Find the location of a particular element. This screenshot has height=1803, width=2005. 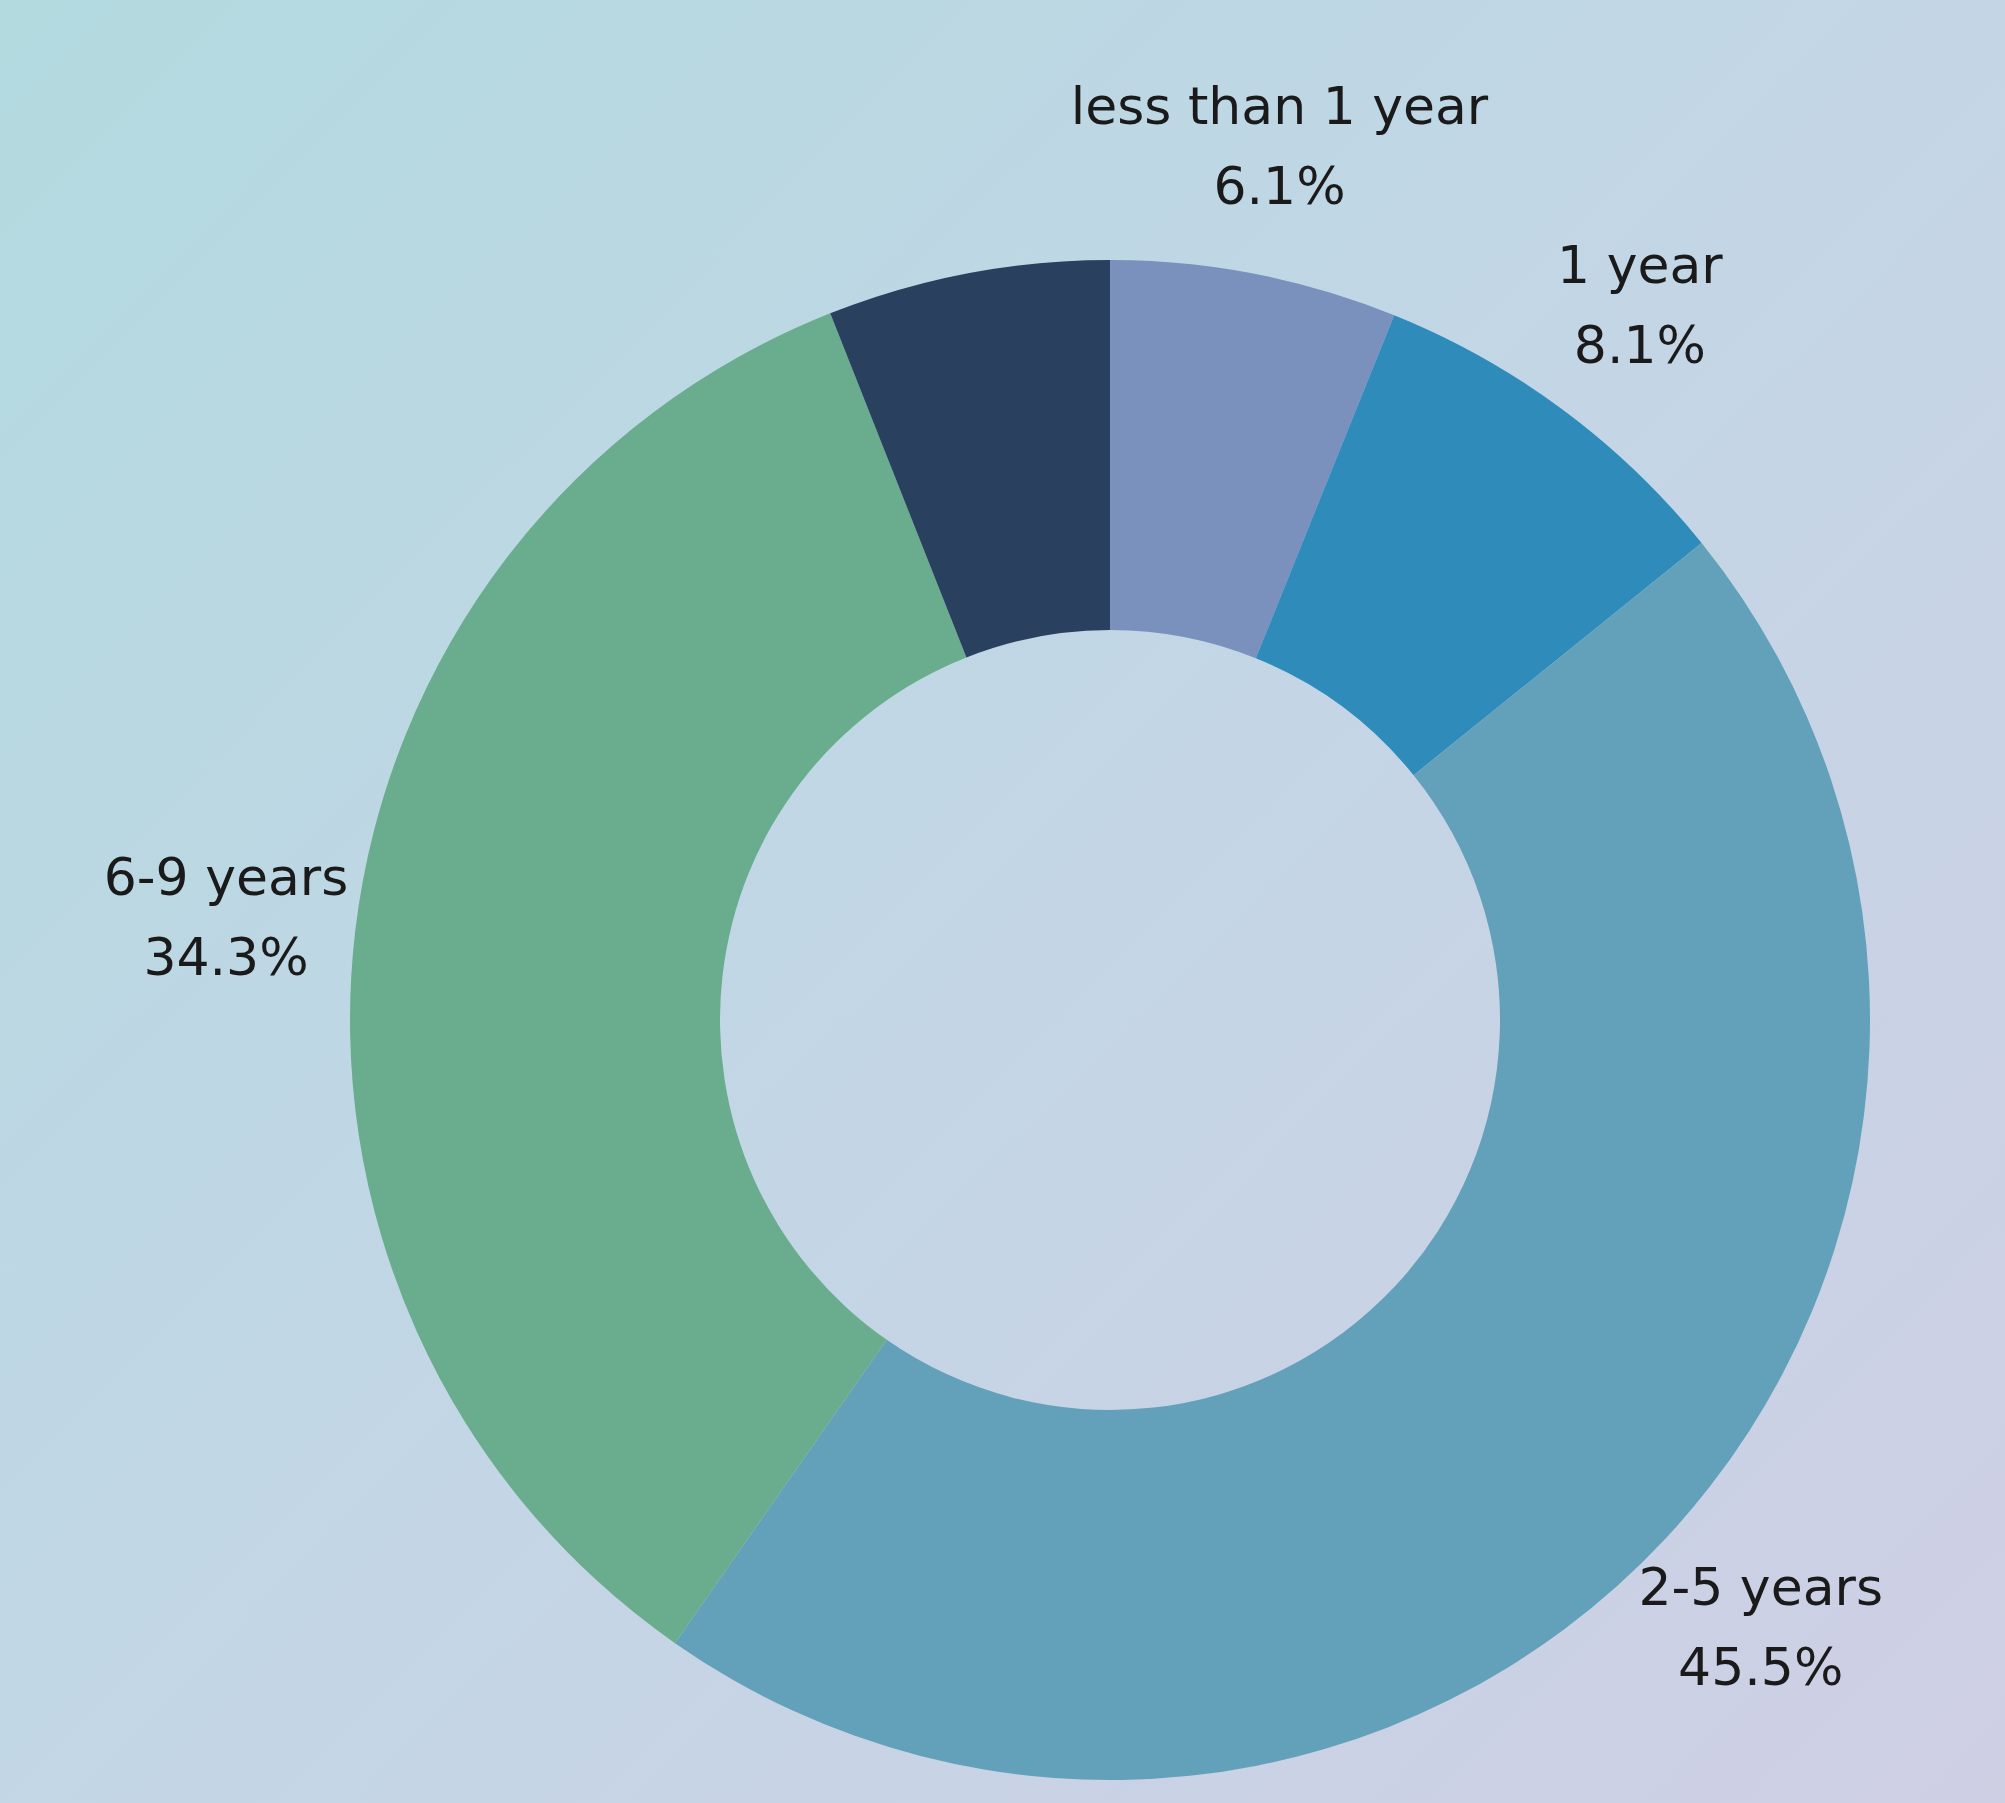

data-label: 34.3% is located at coordinates (226, 956).